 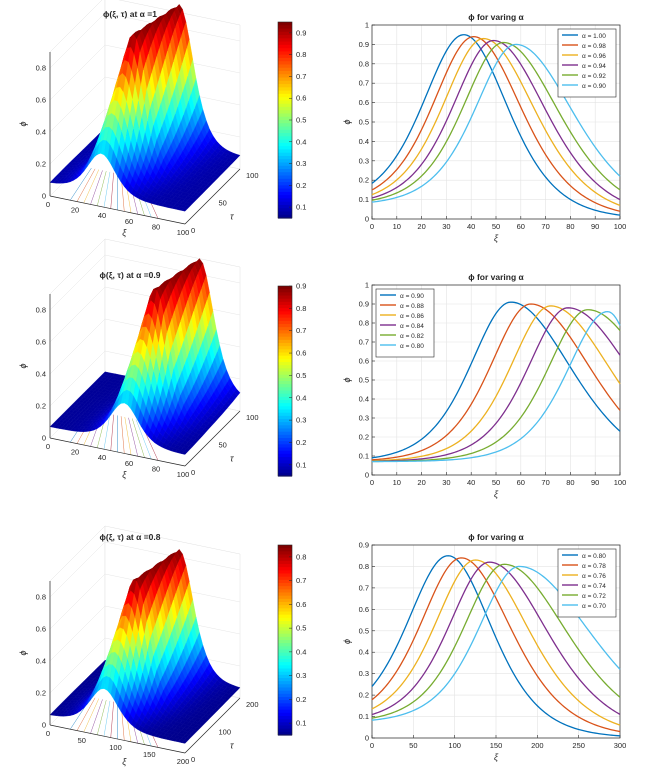 I want to click on y-tick-label: 1, so click(x=367, y=285).